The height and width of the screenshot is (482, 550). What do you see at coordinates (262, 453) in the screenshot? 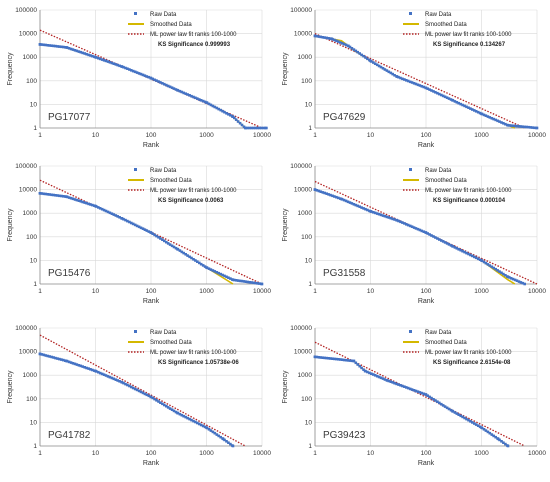
I see `x-tick-label: 10000` at bounding box center [262, 453].